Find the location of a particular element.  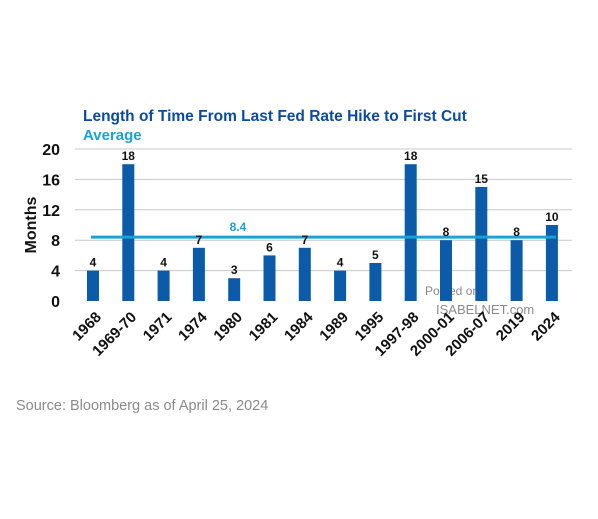

y-tick-label: 8 is located at coordinates (55, 241).